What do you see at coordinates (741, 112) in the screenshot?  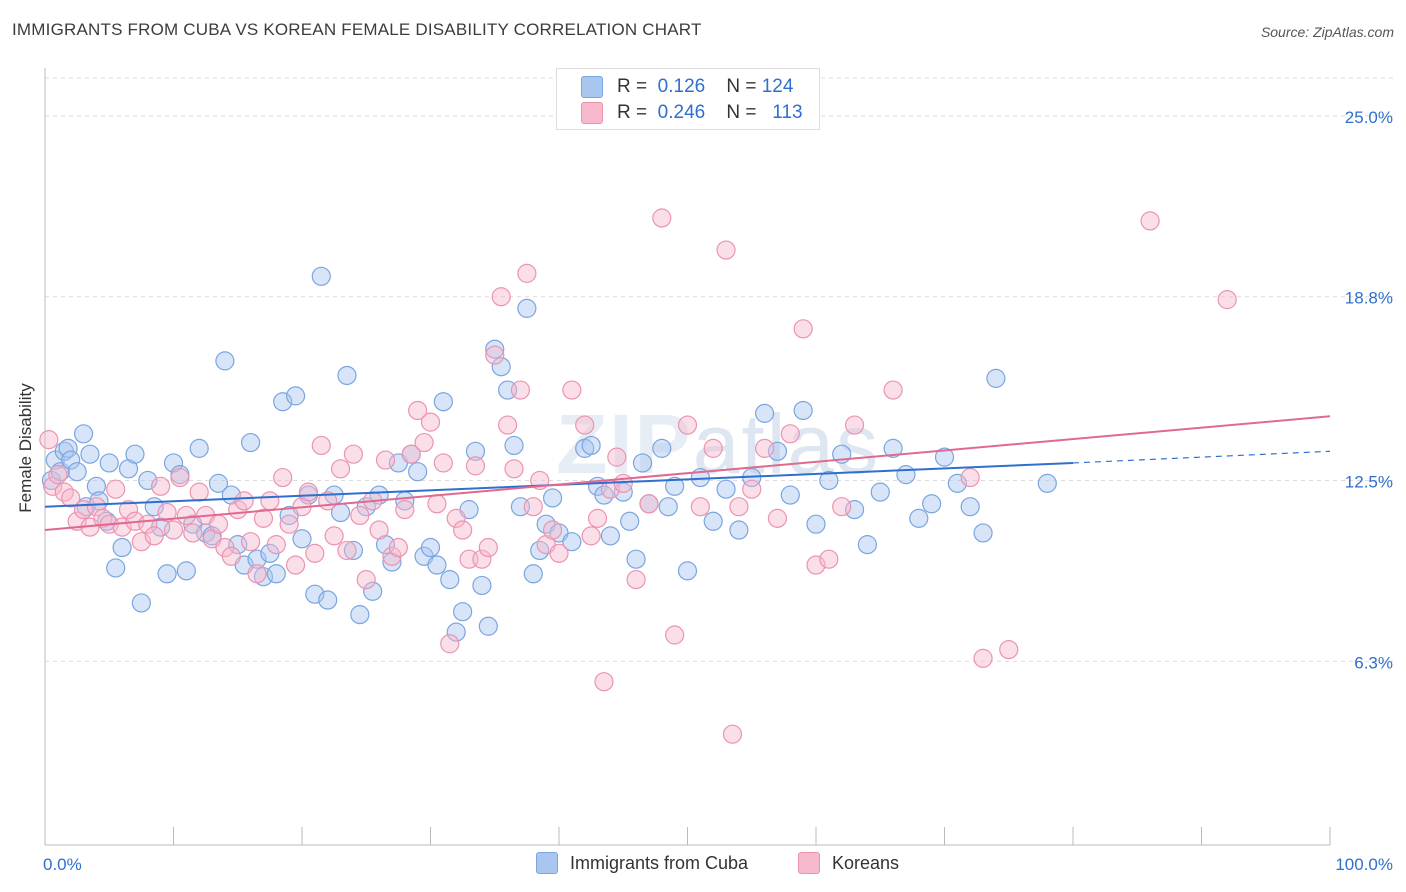 I see `korean-n-label: N =` at bounding box center [741, 112].